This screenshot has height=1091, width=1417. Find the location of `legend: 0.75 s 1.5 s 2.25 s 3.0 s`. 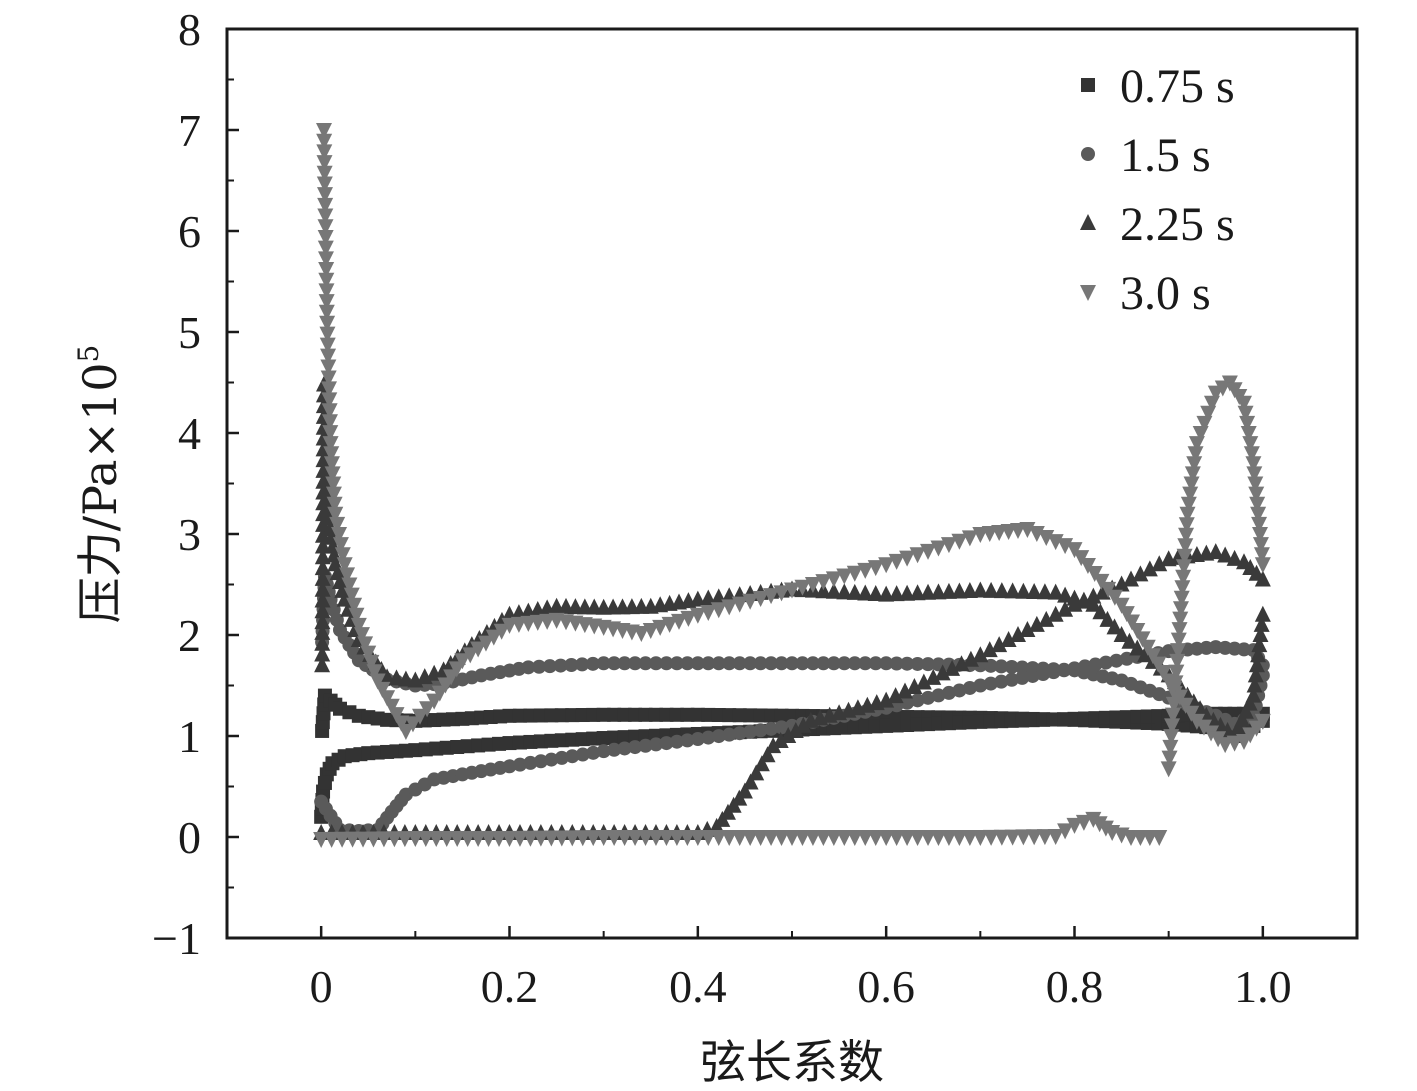

legend: 0.75 s 1.5 s 2.25 s 3.0 s is located at coordinates (1157, 190).